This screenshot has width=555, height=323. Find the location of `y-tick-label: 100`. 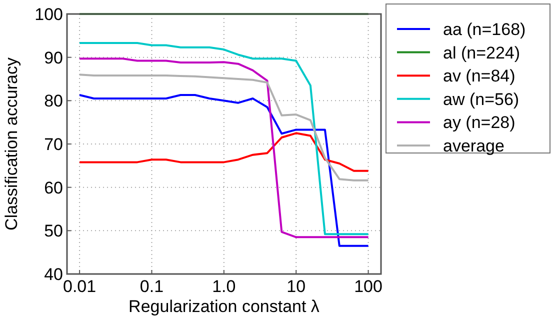

y-tick-label: 100 is located at coordinates (48, 14).